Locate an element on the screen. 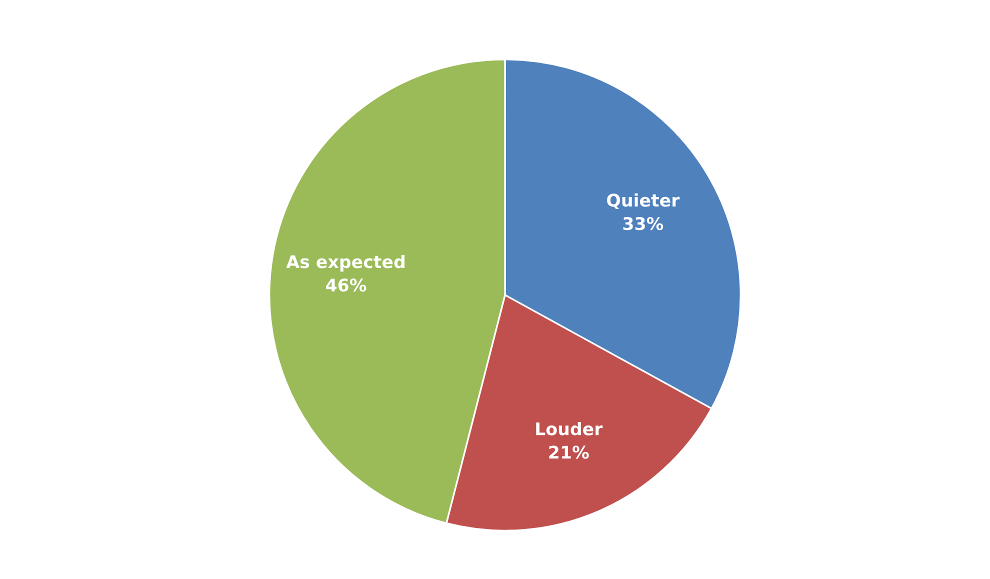  slice-label: Quieter is located at coordinates (643, 201).